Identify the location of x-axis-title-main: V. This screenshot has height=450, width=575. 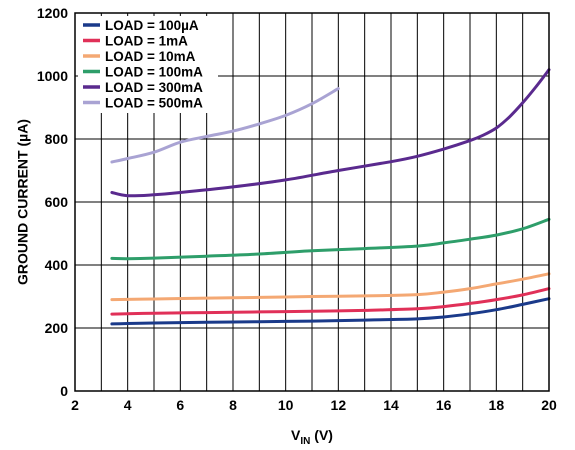
(296, 435).